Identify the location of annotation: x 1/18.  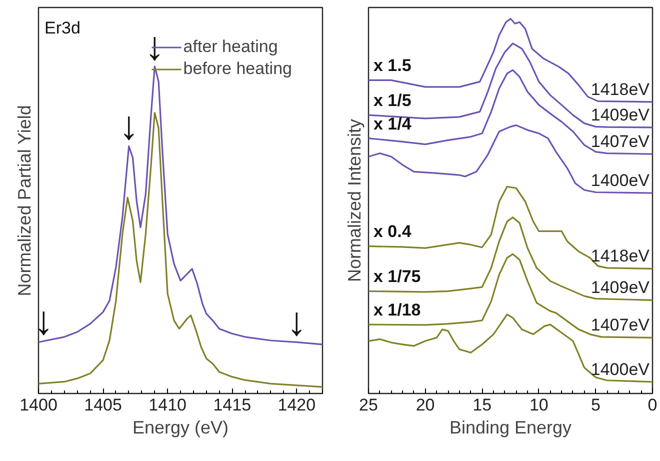
(397, 310).